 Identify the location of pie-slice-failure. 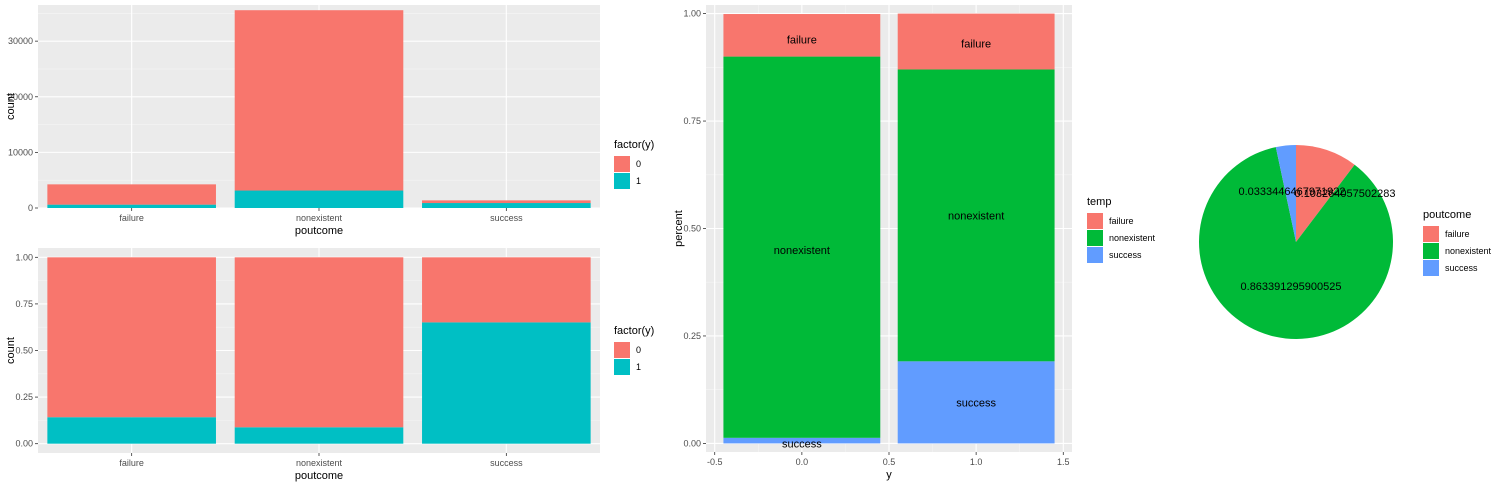
(1325, 193).